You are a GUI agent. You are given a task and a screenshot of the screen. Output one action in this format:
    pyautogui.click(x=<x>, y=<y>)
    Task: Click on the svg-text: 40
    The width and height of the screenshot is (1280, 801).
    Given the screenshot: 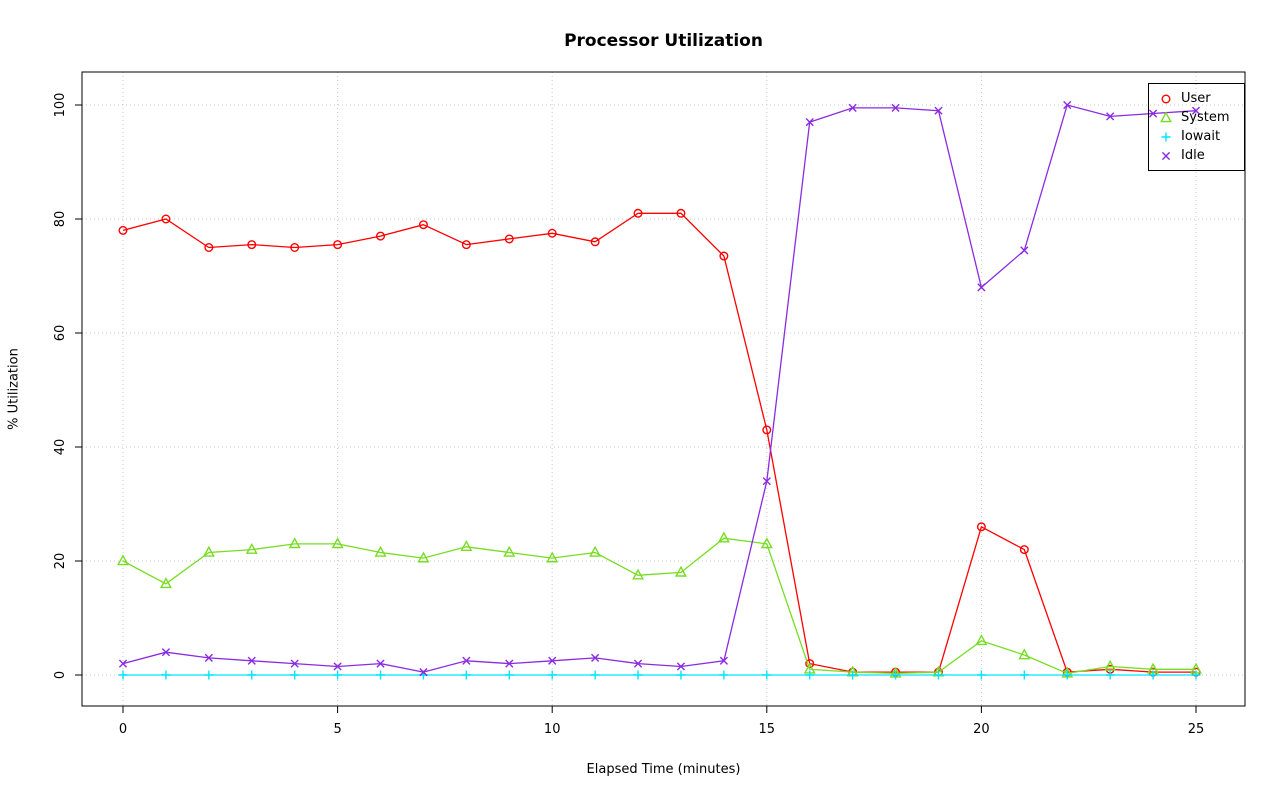 What is the action you would take?
    pyautogui.click(x=60, y=447)
    